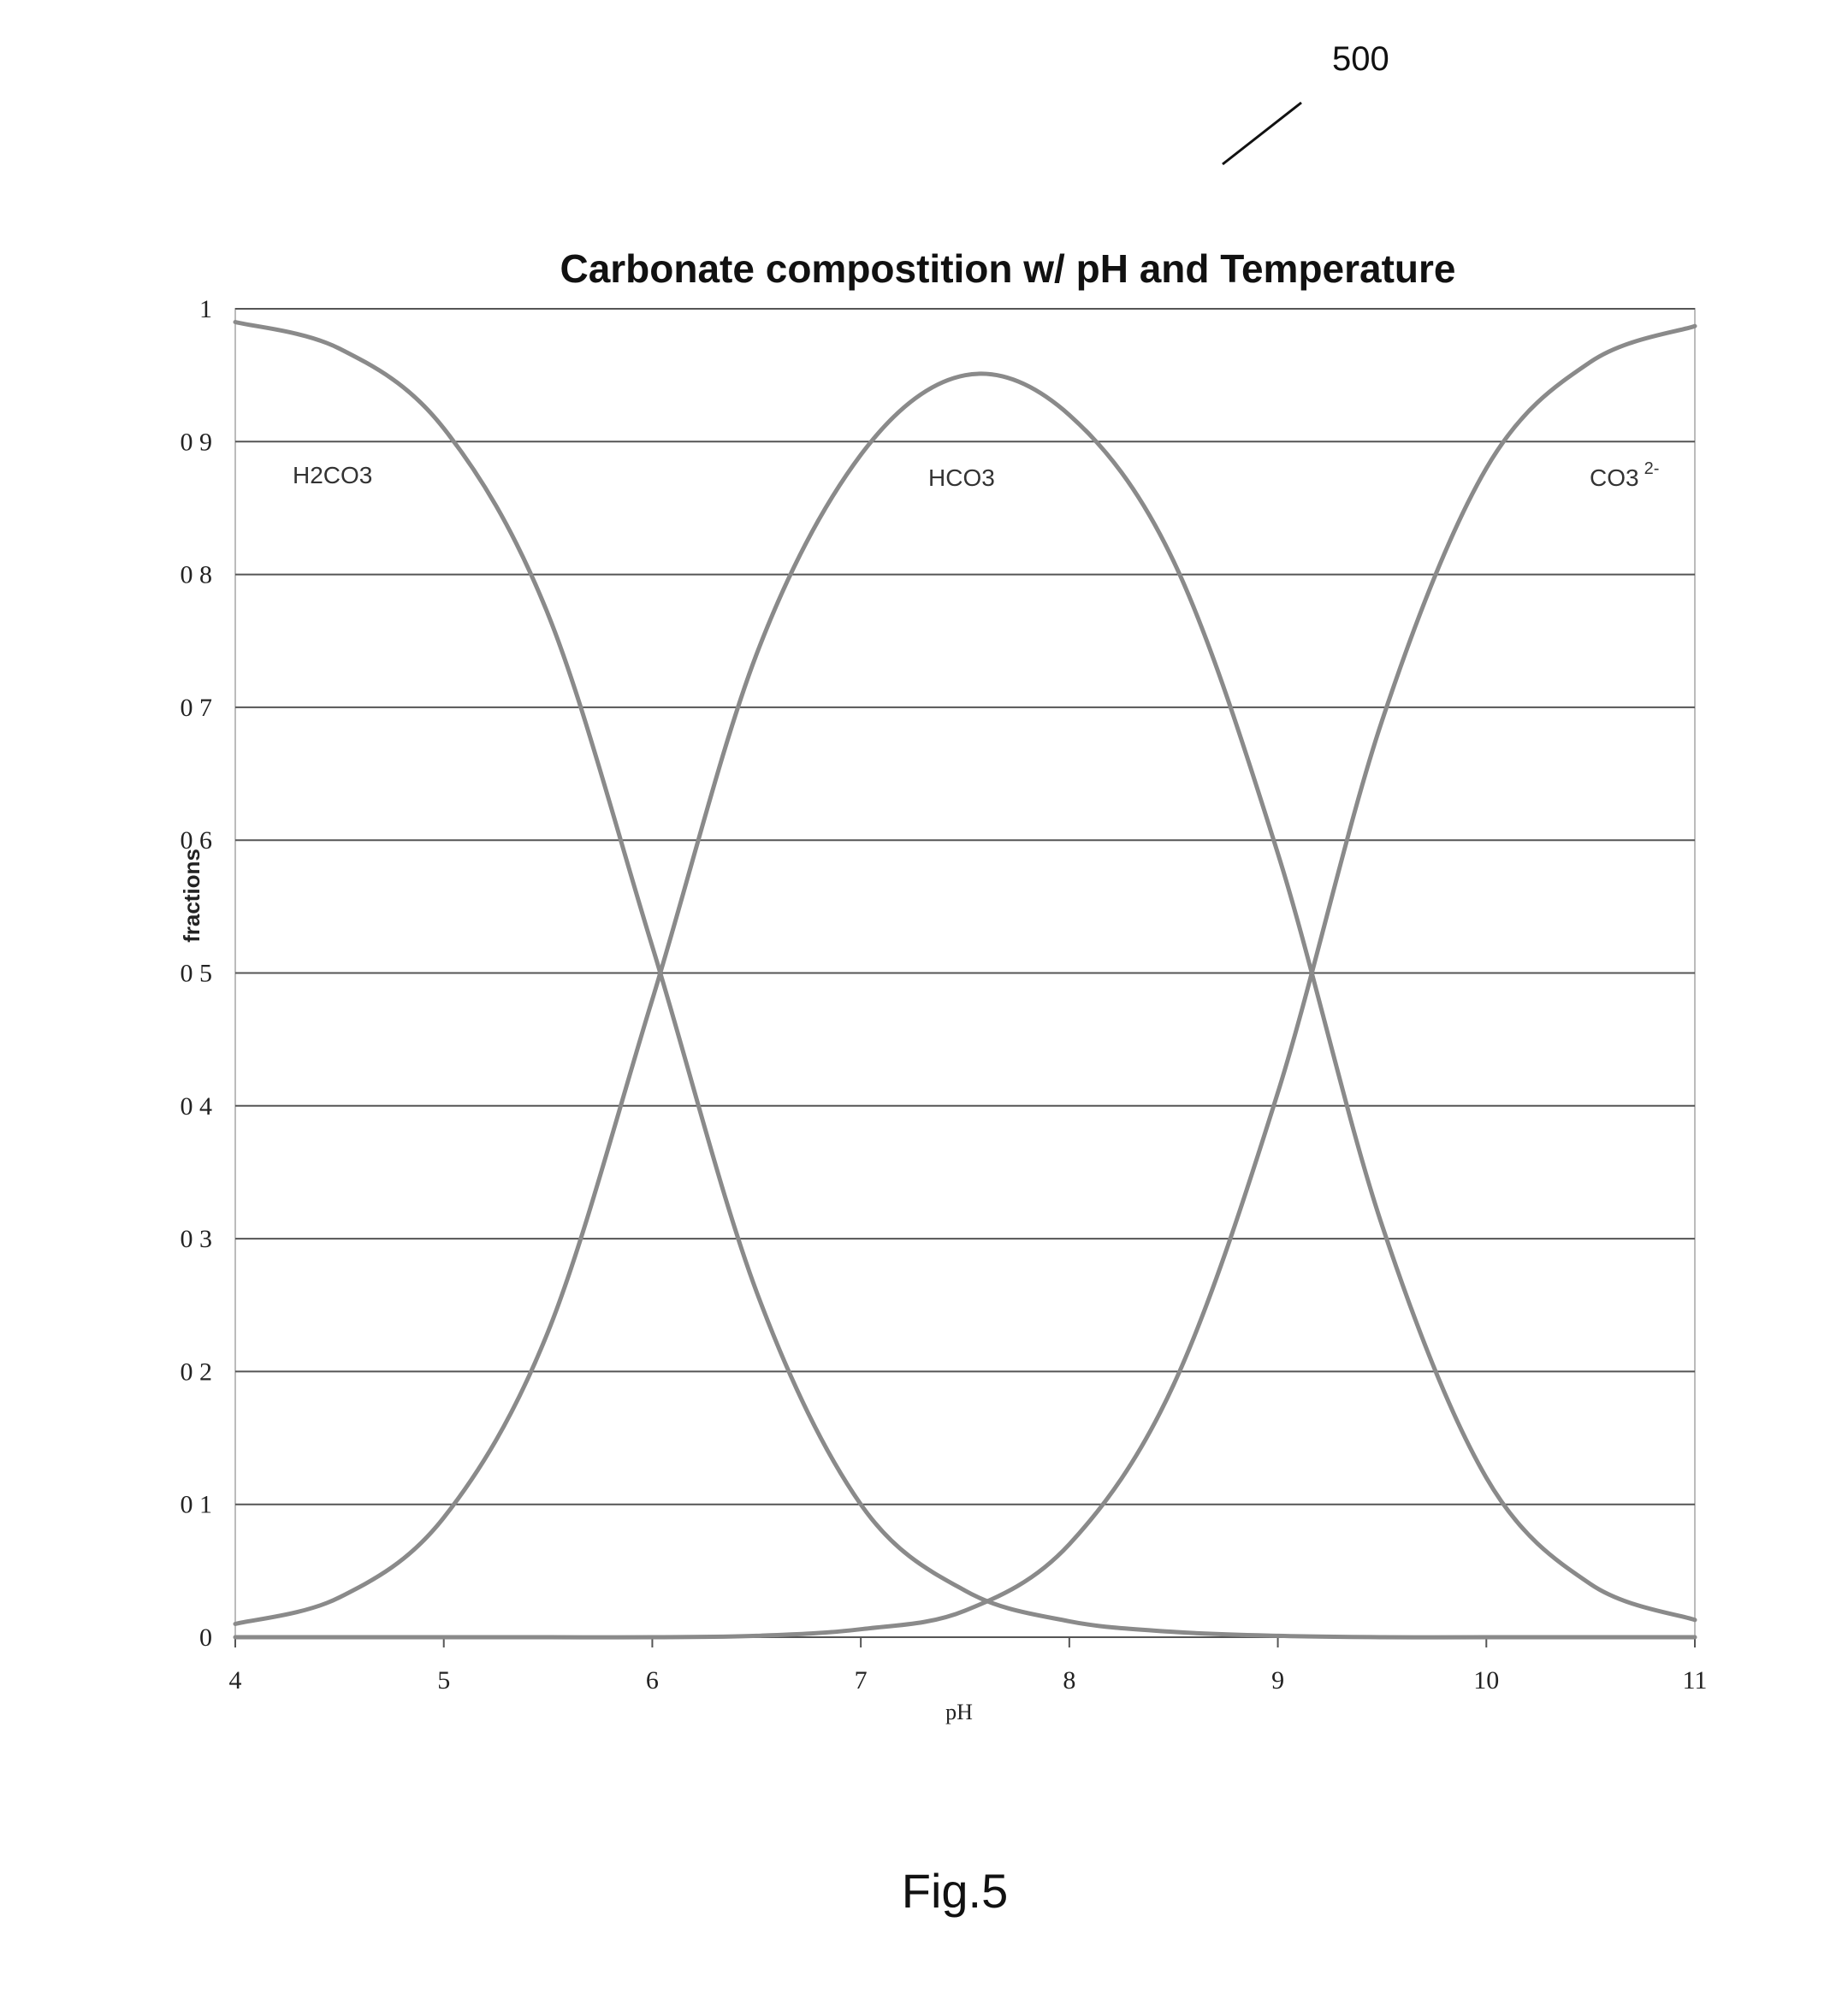 This screenshot has width=1848, height=2011. Describe the element at coordinates (1069, 1680) in the screenshot. I see `x-tick-label: 8` at that location.